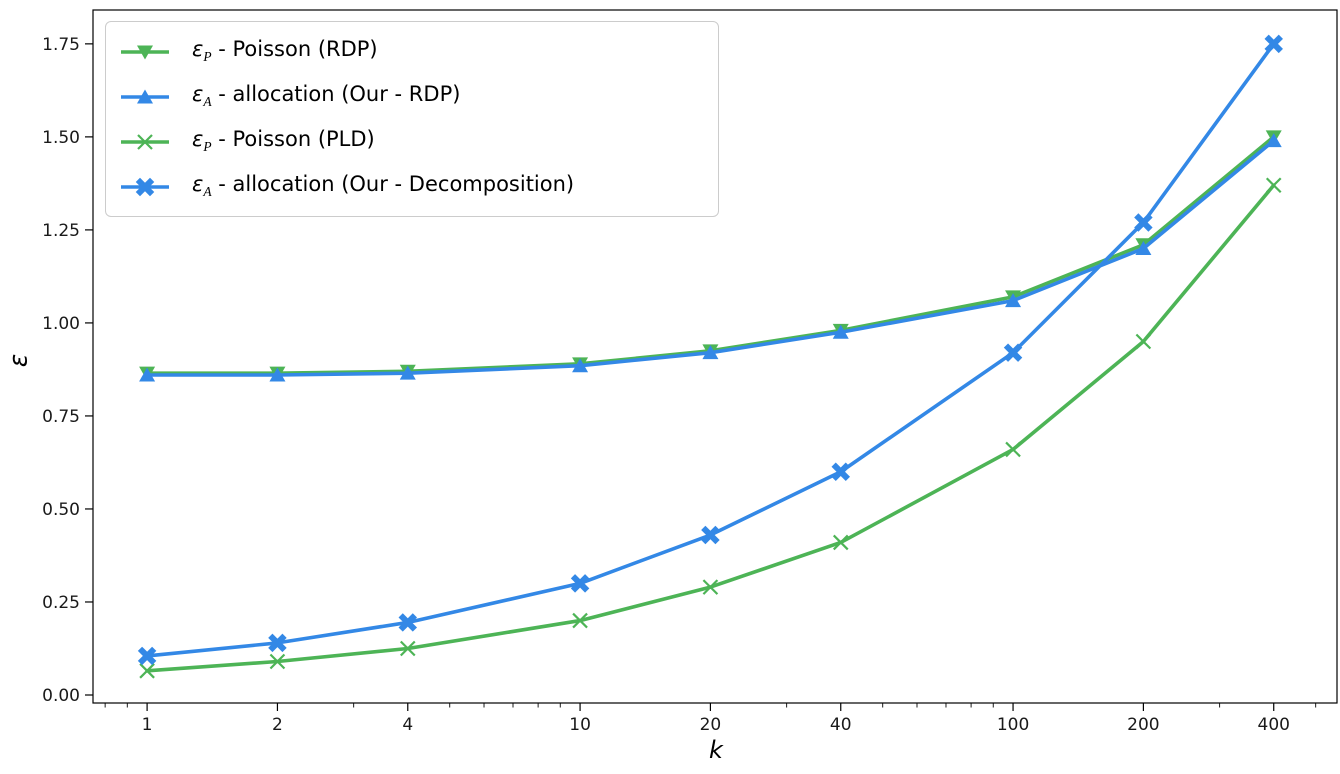  I want to click on legend-item-allocation-decomposition: εA - allocation (Our - Decomposition), so click(412, 186).